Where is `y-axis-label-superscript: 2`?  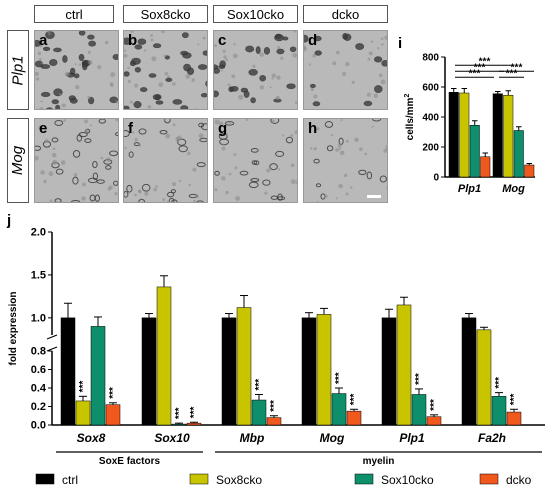
y-axis-label-superscript: 2 is located at coordinates (407, 96).